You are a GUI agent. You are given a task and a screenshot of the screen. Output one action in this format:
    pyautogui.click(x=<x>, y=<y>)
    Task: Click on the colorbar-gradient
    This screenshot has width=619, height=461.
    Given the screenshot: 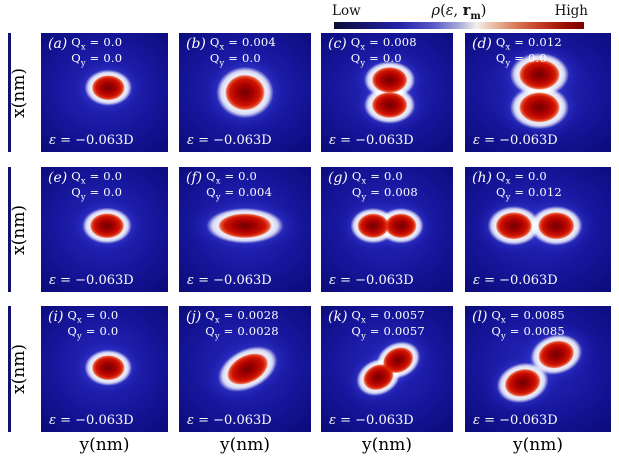 What is the action you would take?
    pyautogui.click(x=459, y=25)
    